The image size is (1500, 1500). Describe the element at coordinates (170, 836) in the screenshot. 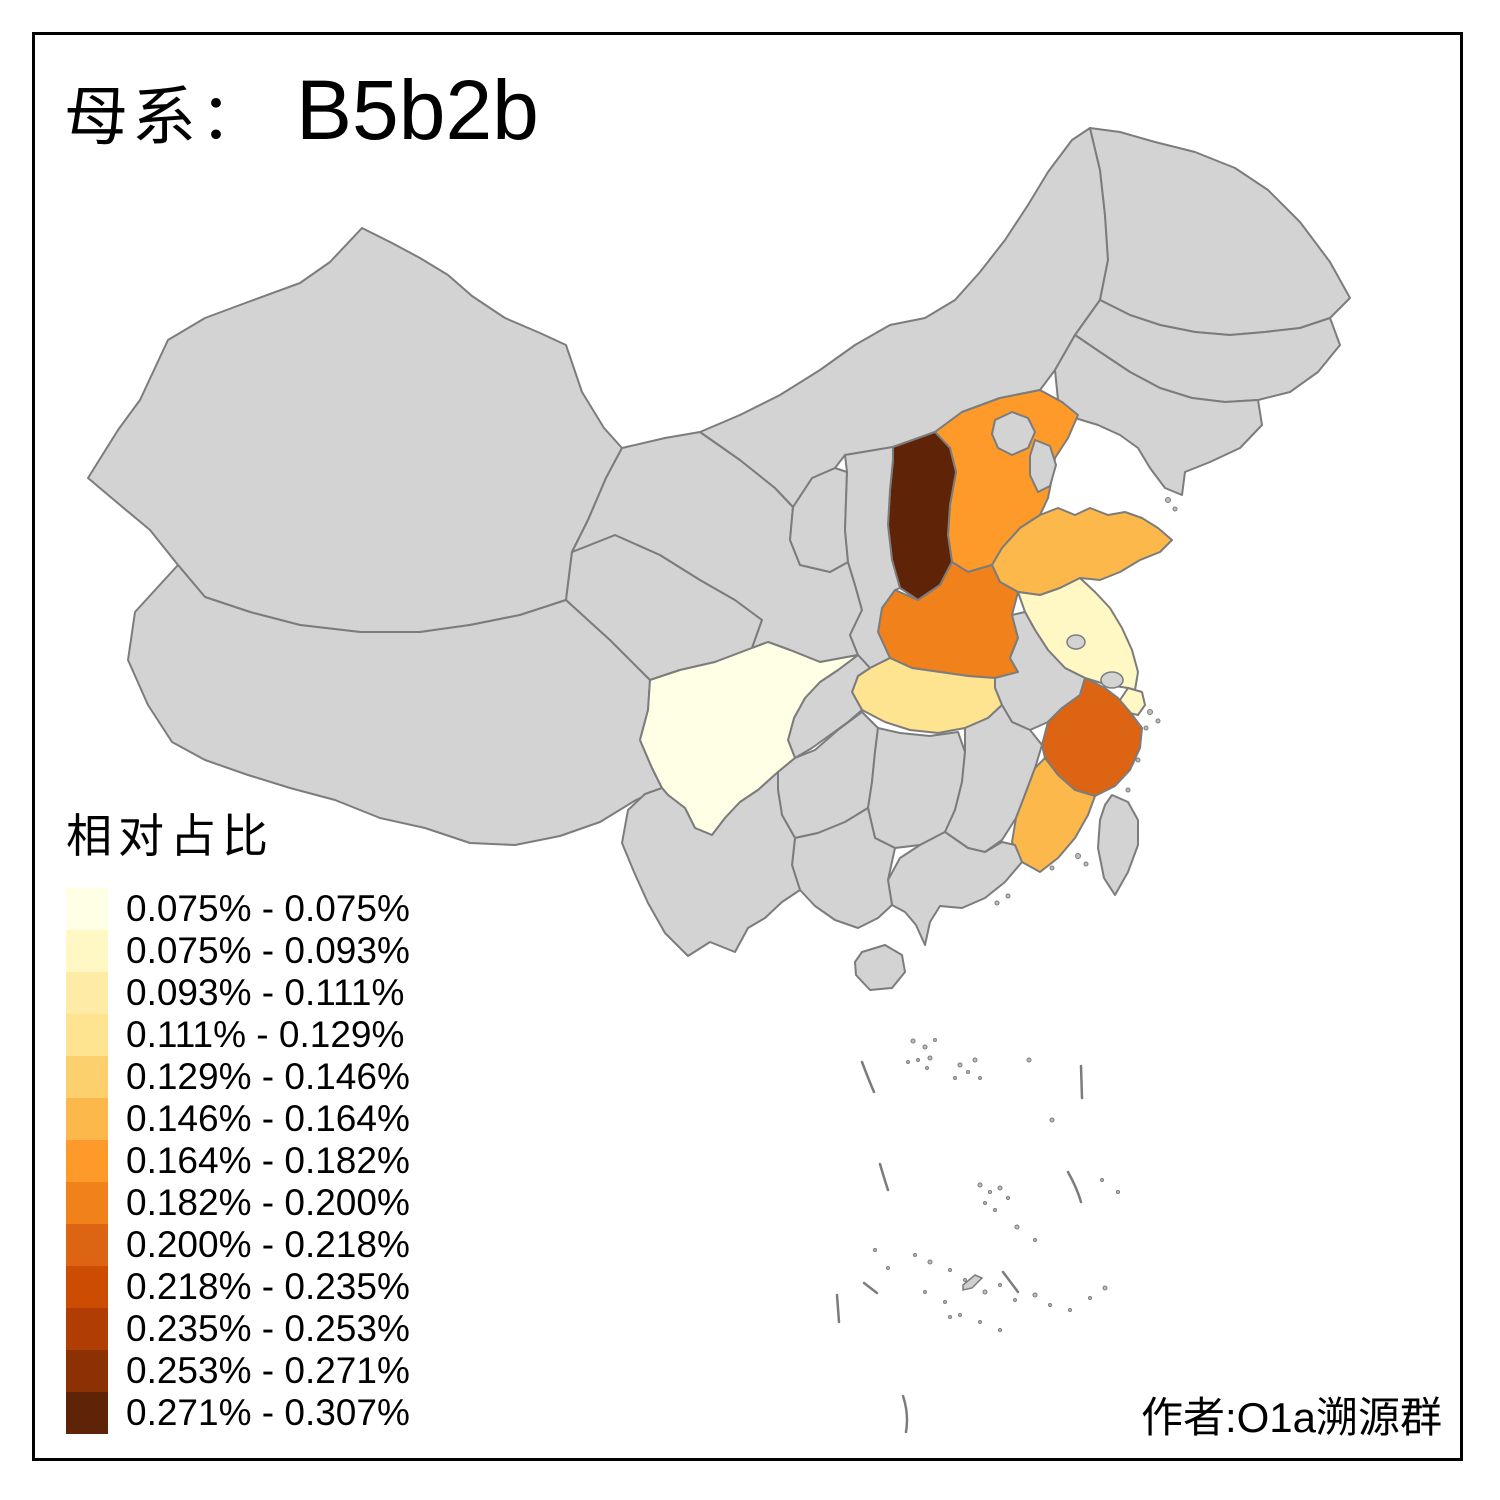

I see `legend-title: 相对占比` at that location.